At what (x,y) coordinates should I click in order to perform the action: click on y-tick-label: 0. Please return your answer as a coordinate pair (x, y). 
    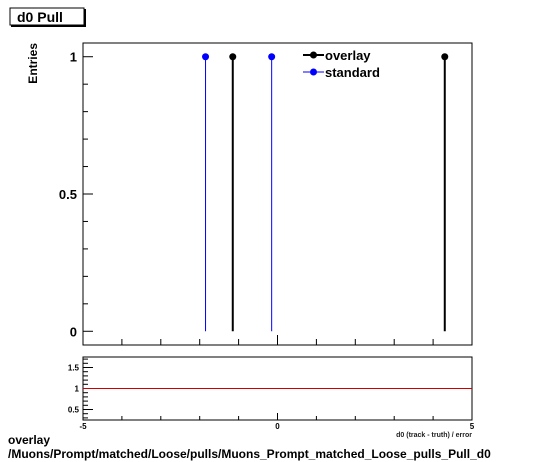
    Looking at the image, I should click on (73, 331).